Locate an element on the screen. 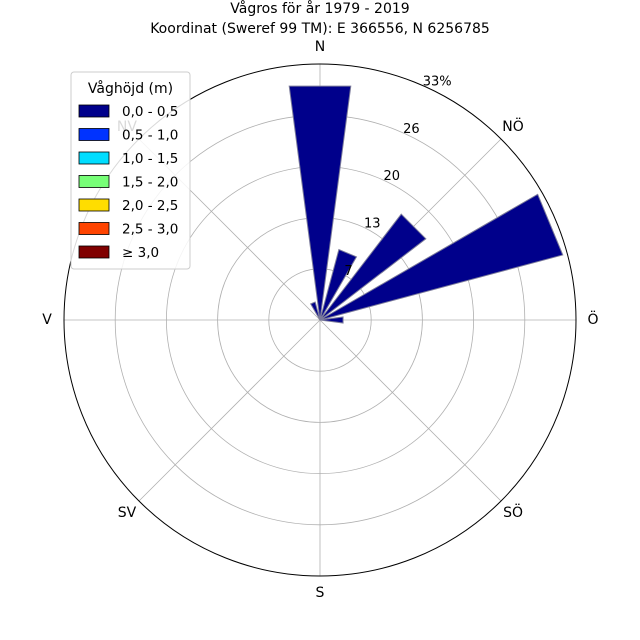 Image resolution: width=640 pixels, height=640 pixels. legend-box is located at coordinates (130, 170).